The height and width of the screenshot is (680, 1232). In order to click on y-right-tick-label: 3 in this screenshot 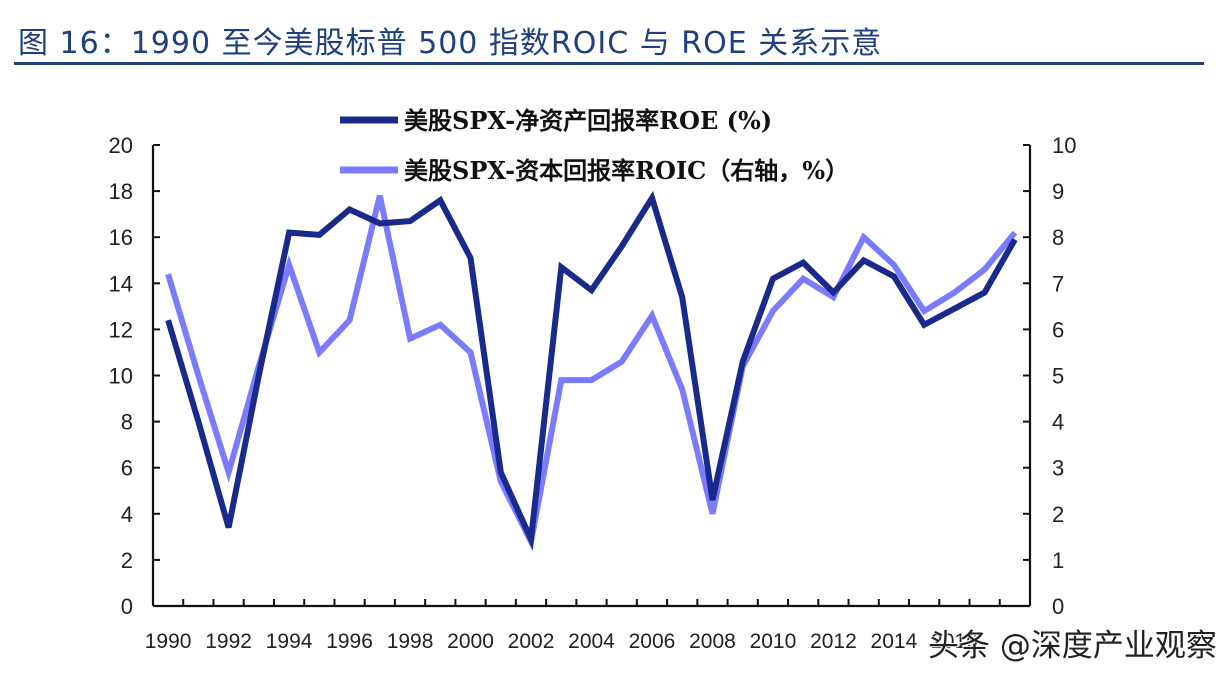, I will do `click(1058, 468)`.